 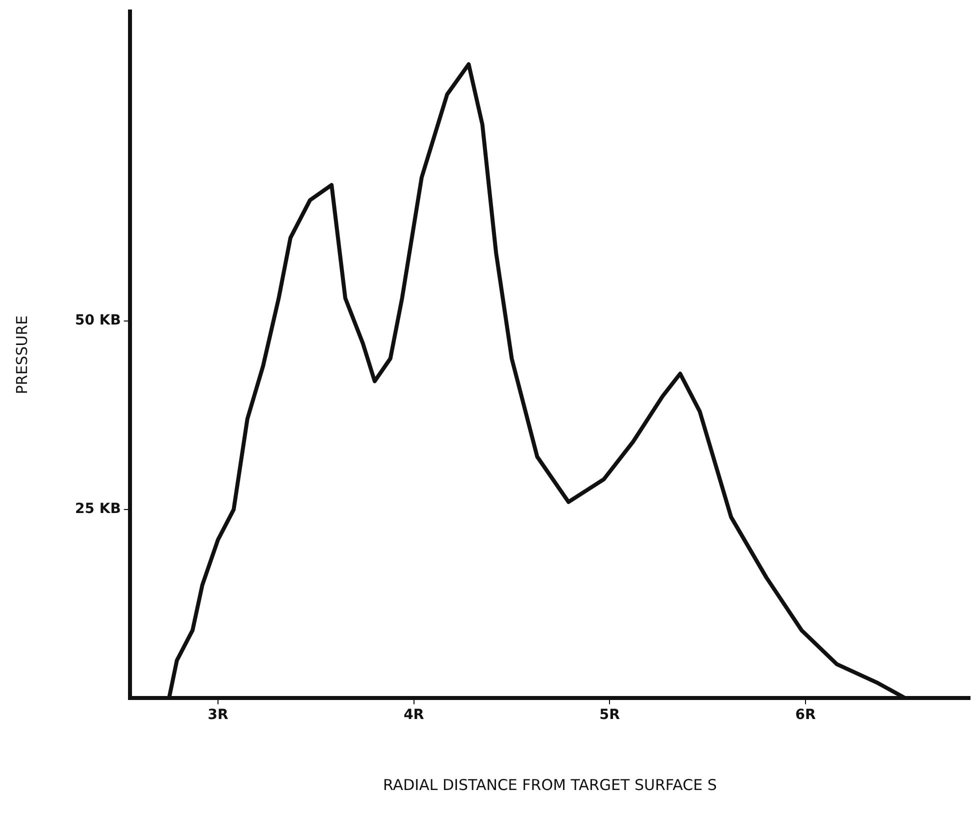 What do you see at coordinates (805, 715) in the screenshot?
I see `x-tick-label: 6R` at bounding box center [805, 715].